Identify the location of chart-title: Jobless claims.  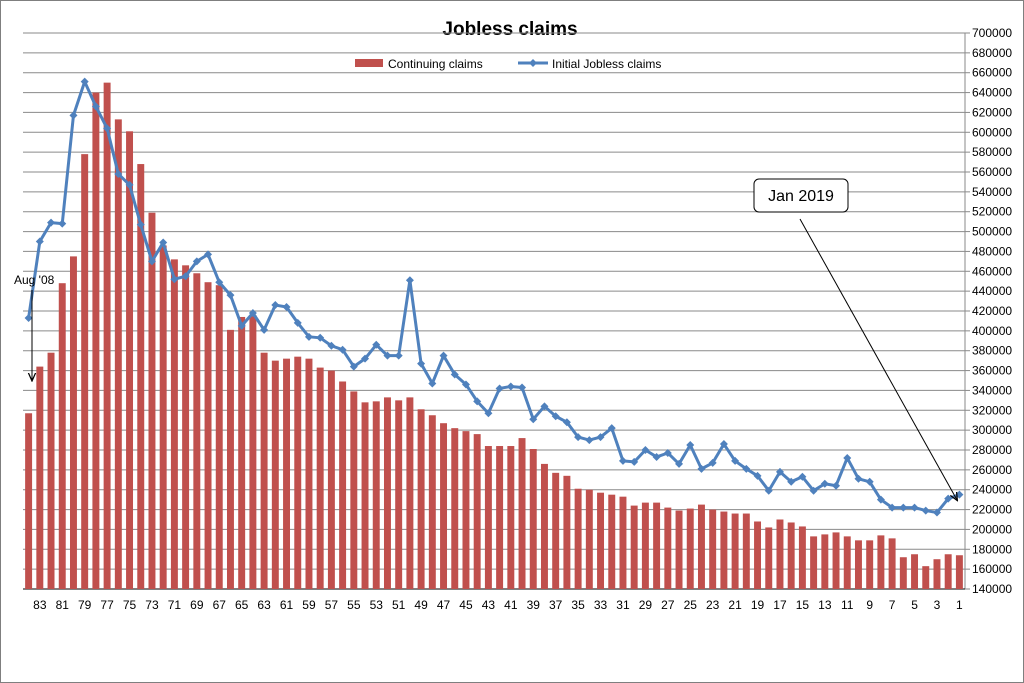
(509, 29).